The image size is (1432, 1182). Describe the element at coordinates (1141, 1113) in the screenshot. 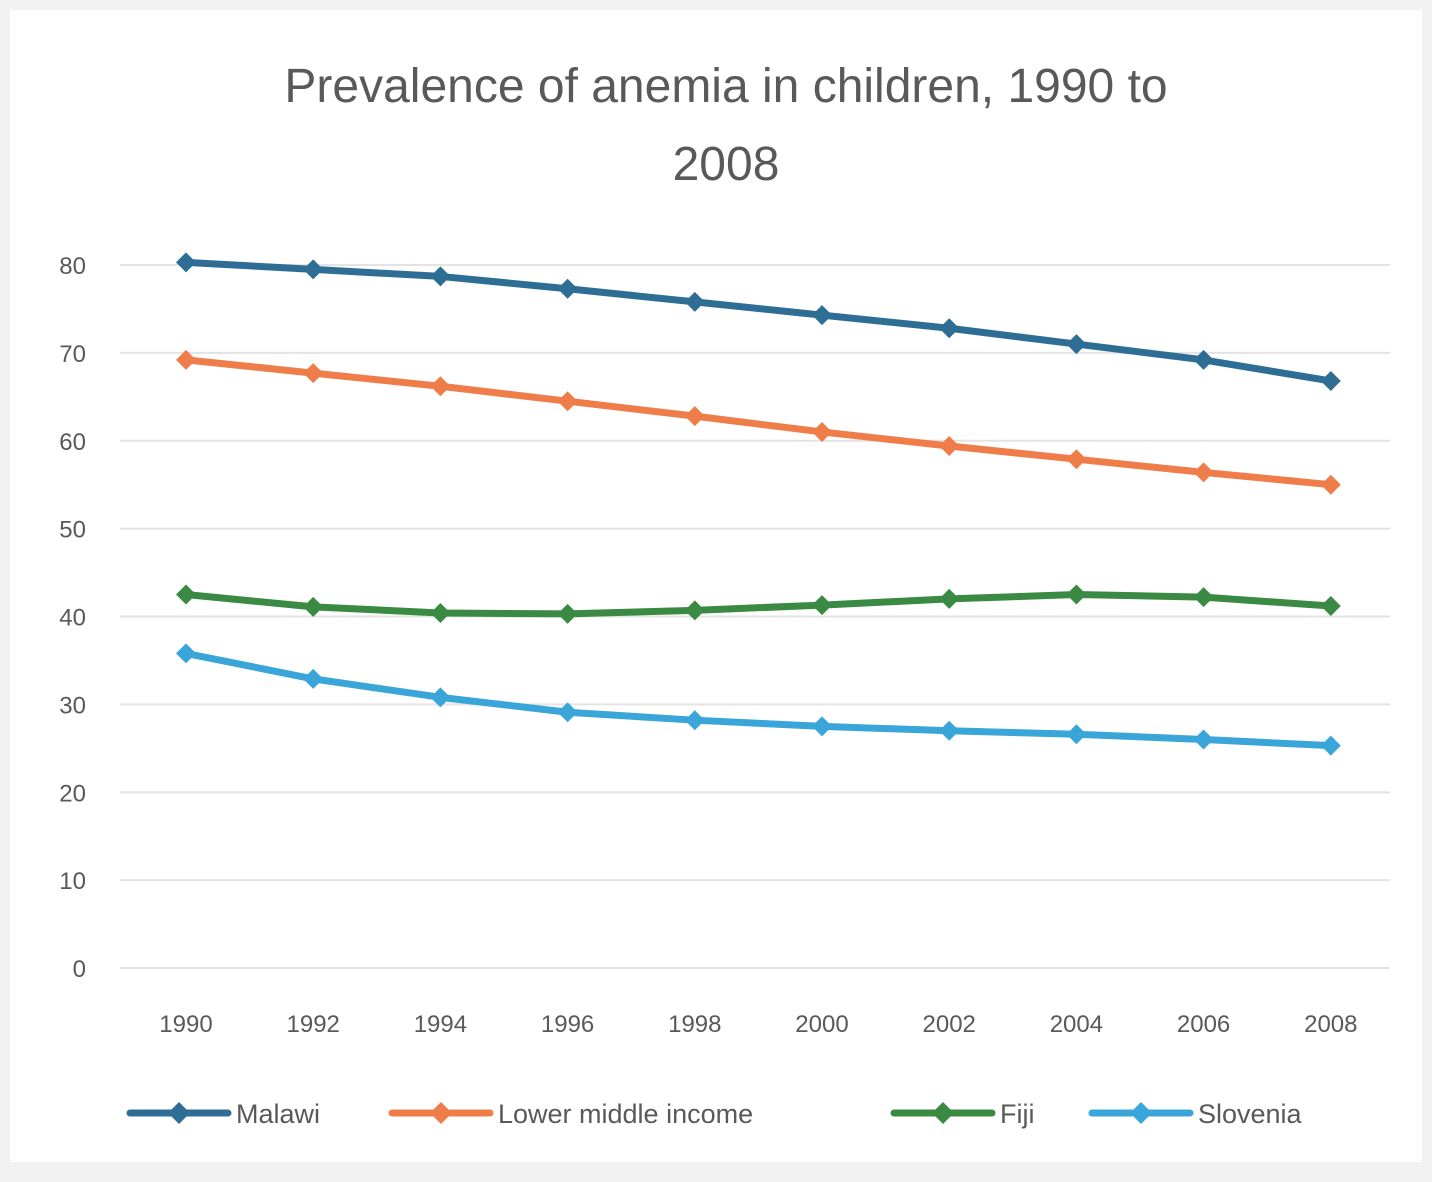

I see `legend-swatch-marker-slovenia` at that location.